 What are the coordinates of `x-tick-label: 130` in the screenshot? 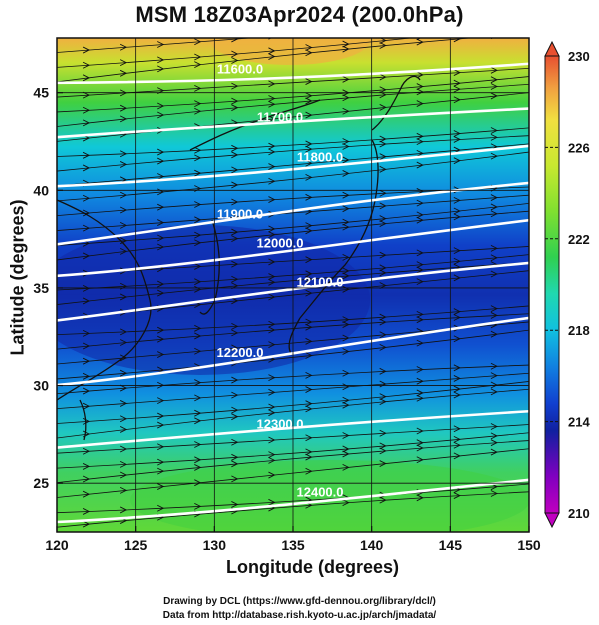 It's located at (215, 545).